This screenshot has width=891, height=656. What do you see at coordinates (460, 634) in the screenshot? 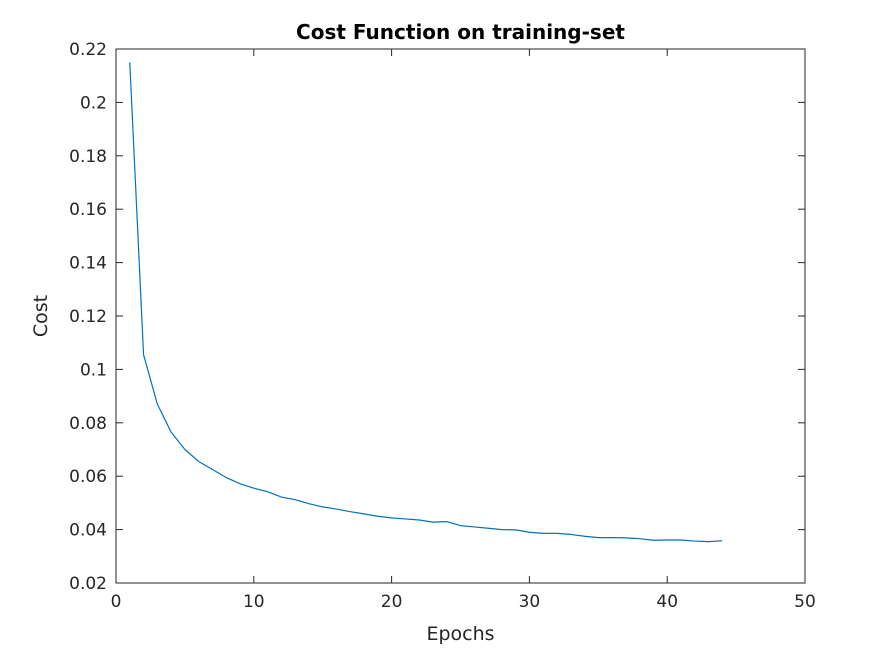
I see `x-axis-label: Epochs` at bounding box center [460, 634].